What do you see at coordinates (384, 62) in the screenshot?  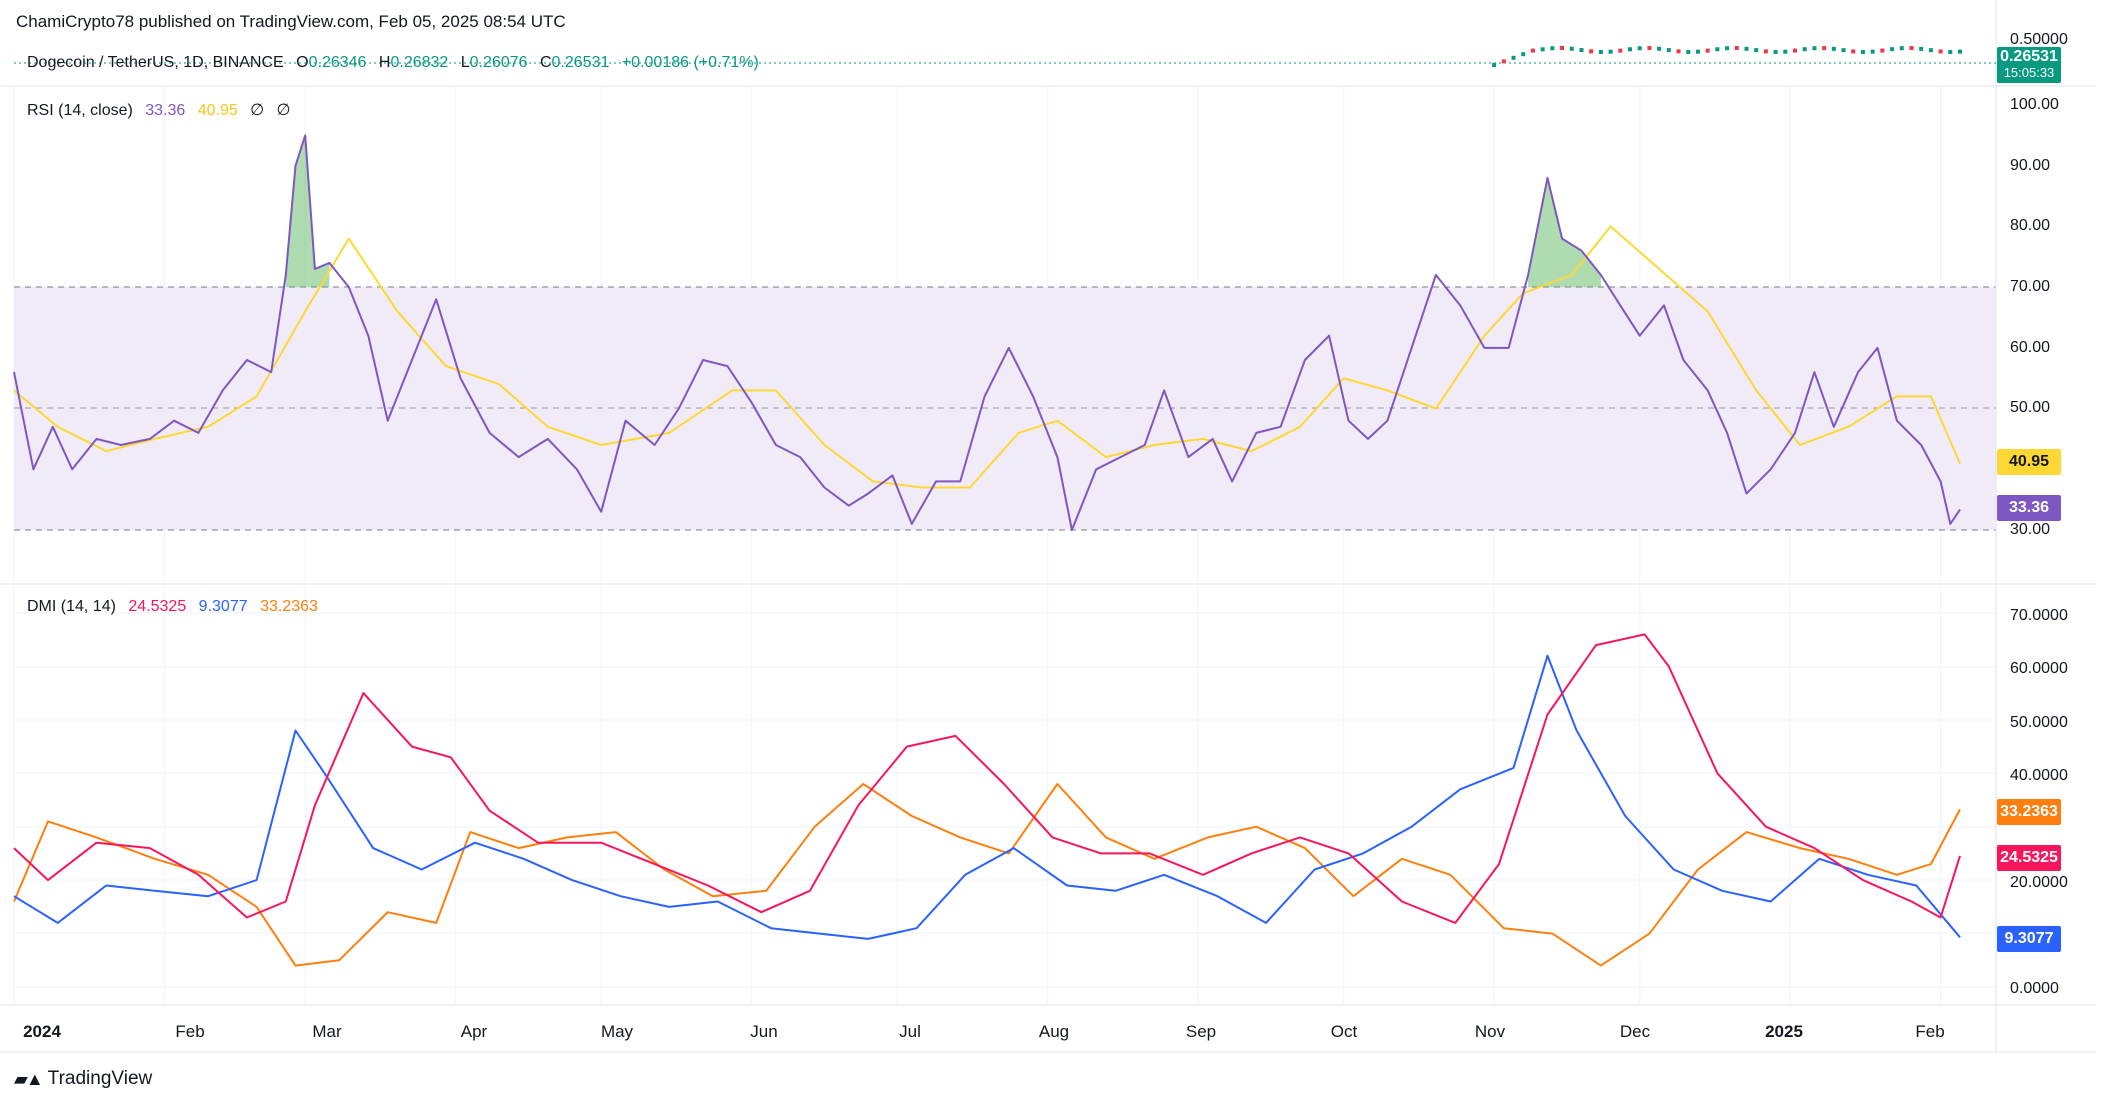 I see `high-label: H` at bounding box center [384, 62].